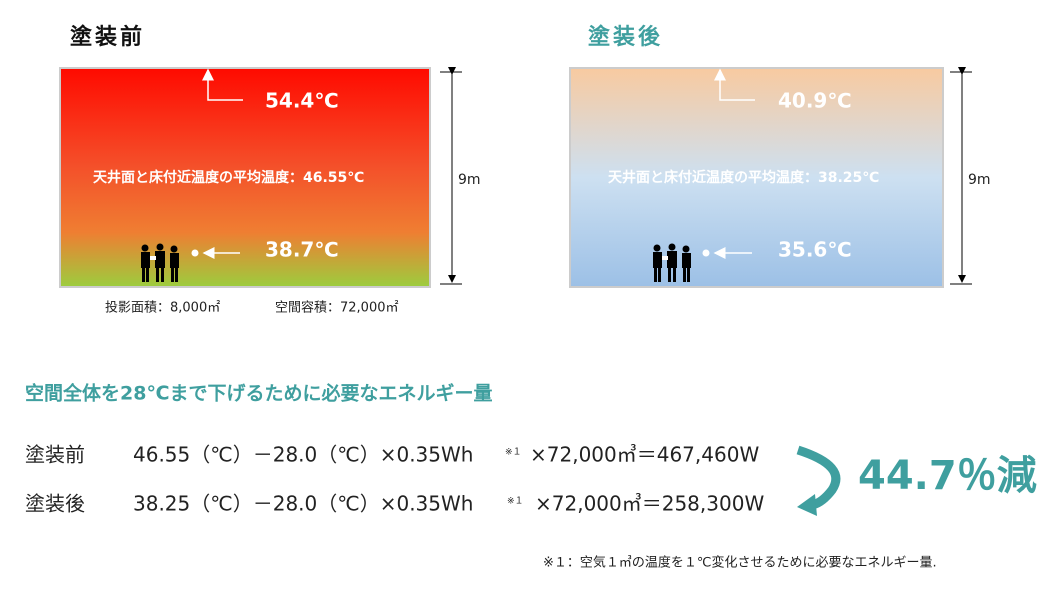 This screenshot has height=589, width=1047. Describe the element at coordinates (649, 504) in the screenshot. I see `result: ×72,000㎥＝258,300W` at that location.